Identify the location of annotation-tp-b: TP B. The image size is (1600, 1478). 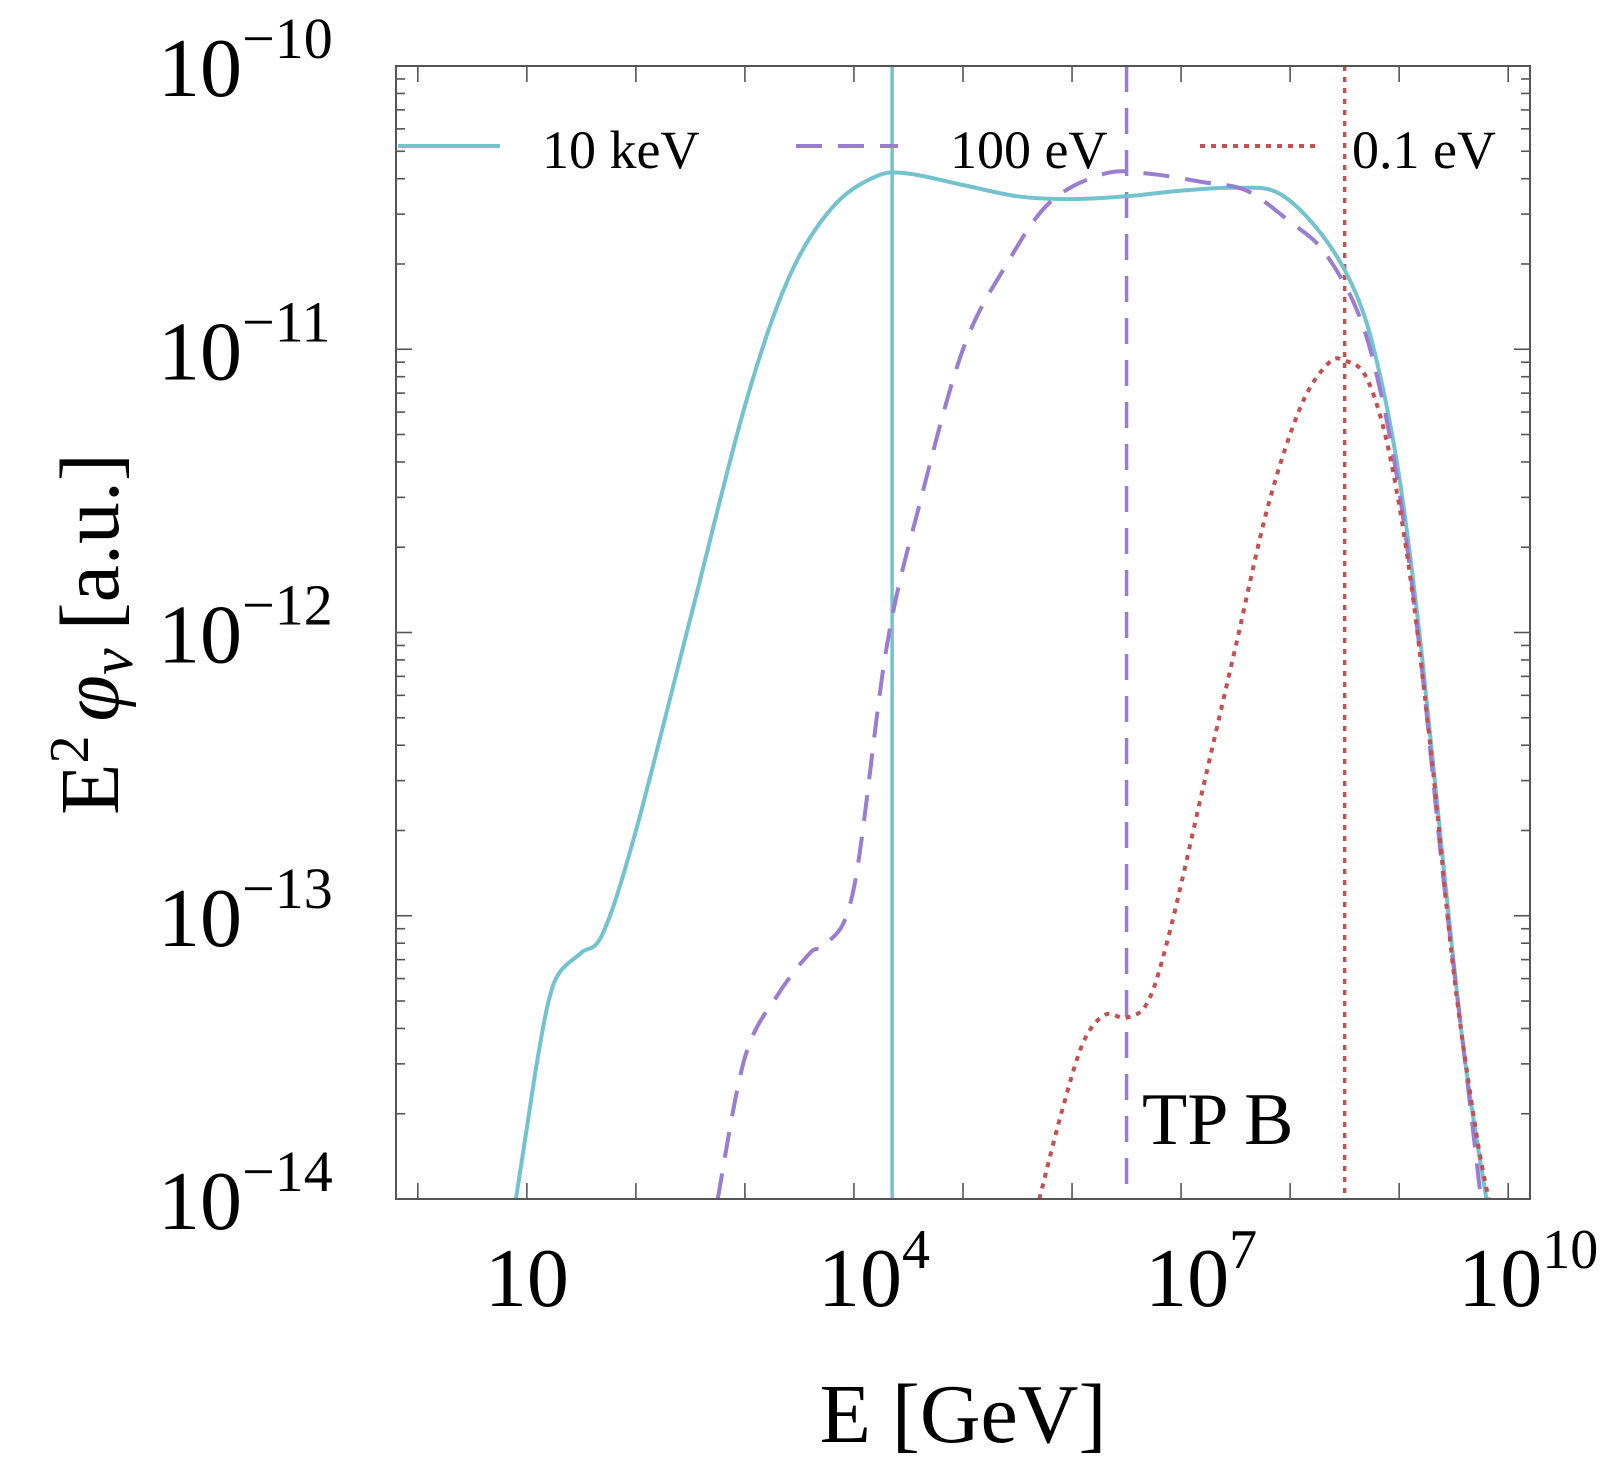
(1217, 1120).